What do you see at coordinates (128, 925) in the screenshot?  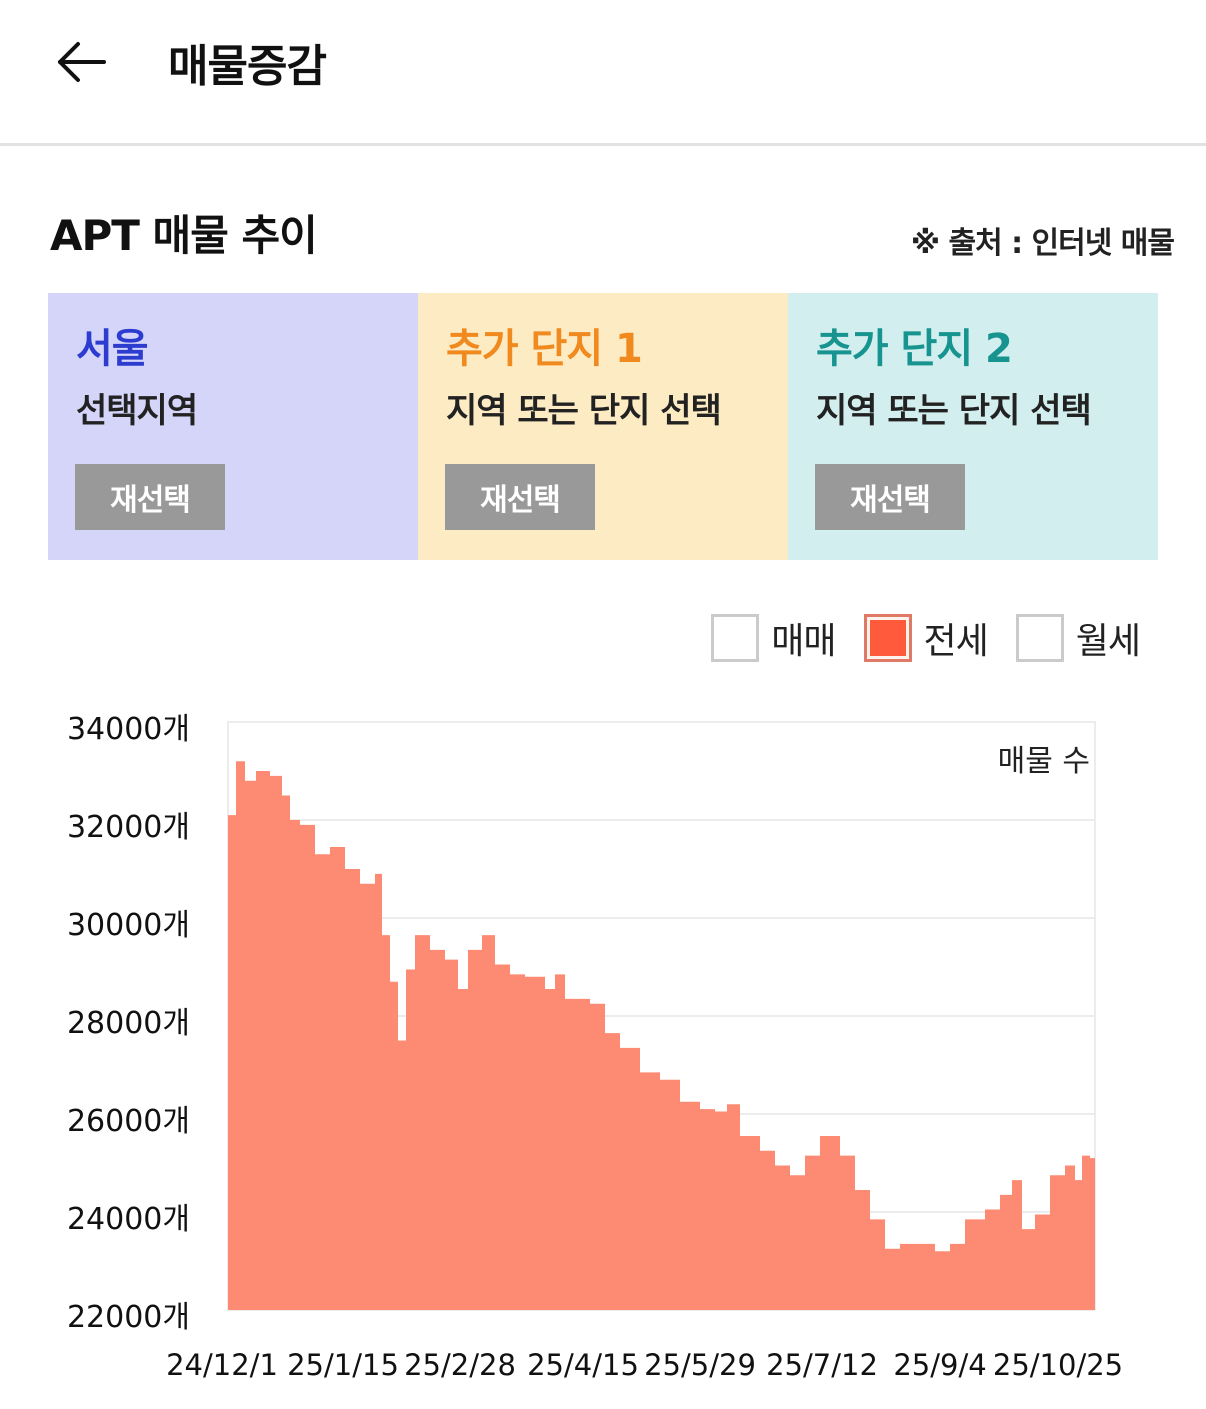 I see `y-tick: 30000개` at bounding box center [128, 925].